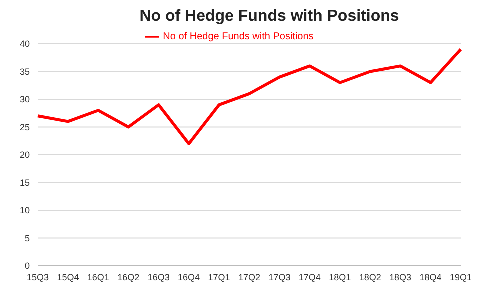 This screenshot has height=303, width=479. Describe the element at coordinates (279, 277) in the screenshot. I see `x-tick-label: 17Q3` at that location.